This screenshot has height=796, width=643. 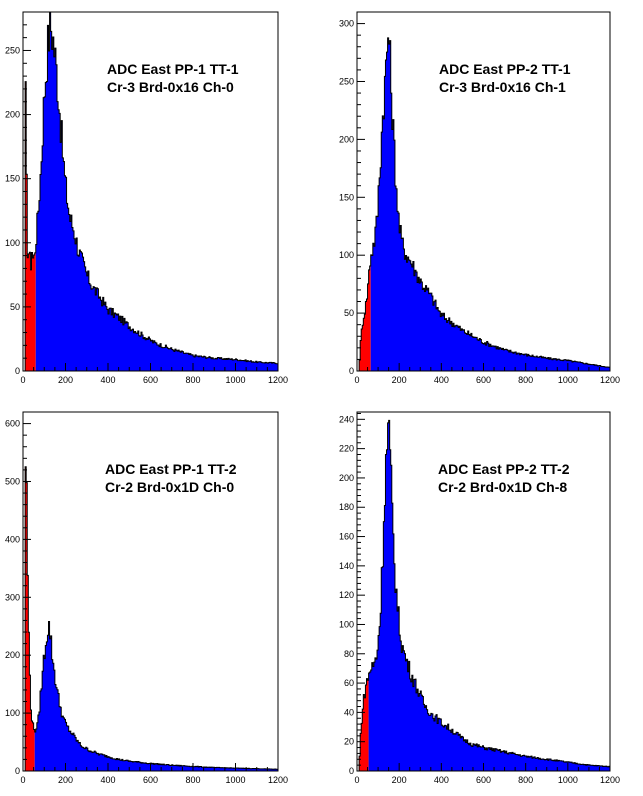 I want to click on y-tick-label: 240, so click(x=346, y=419).